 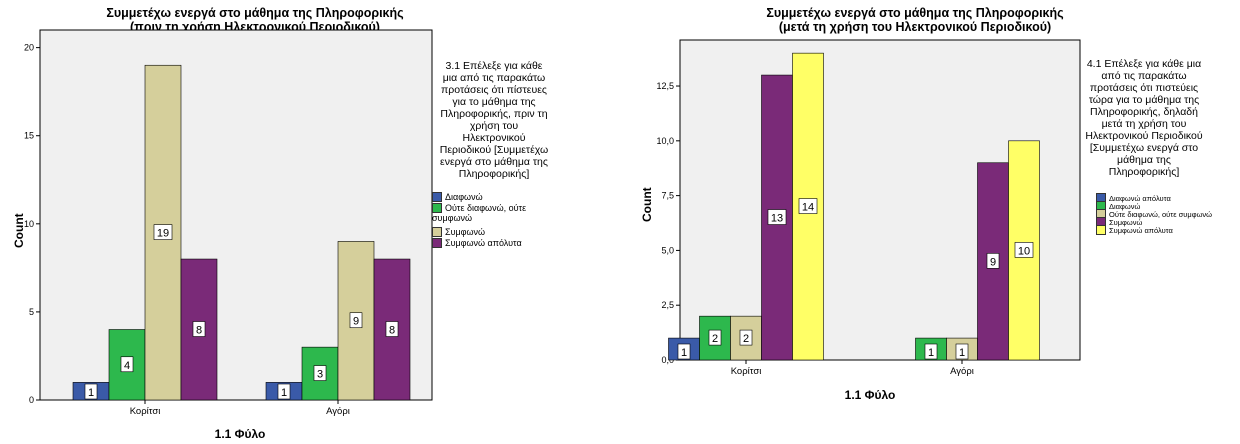 I want to click on data-label: 3, so click(x=320, y=375).